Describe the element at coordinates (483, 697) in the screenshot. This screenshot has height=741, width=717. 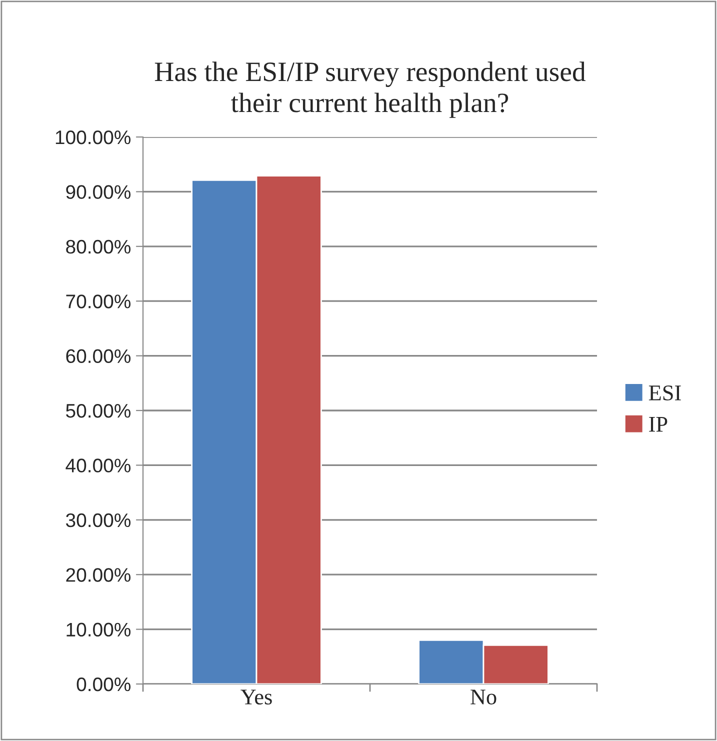
I see `x-tick-label: No` at that location.